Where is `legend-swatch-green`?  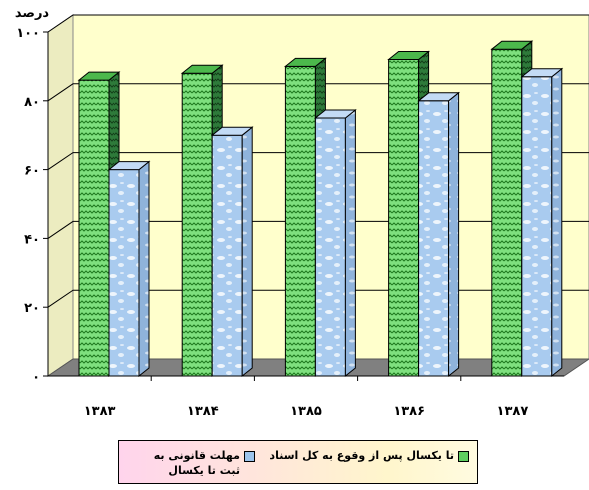 legend-swatch-green is located at coordinates (463, 456).